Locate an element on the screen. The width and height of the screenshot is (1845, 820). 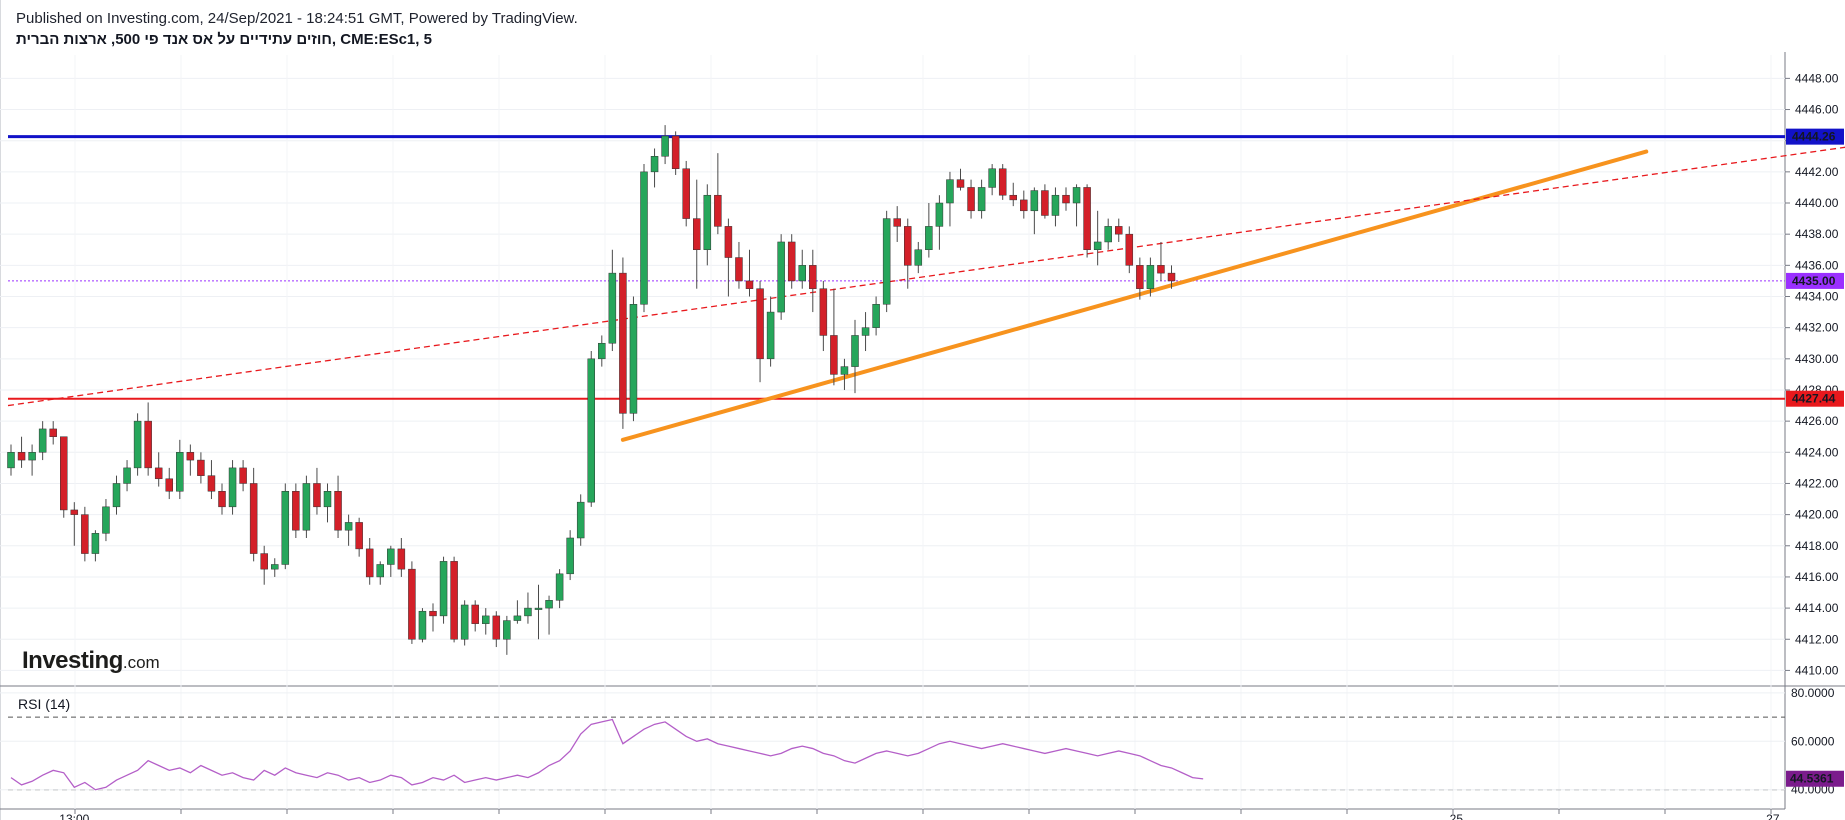
price-tick-label: 4448.00 is located at coordinates (1817, 78).